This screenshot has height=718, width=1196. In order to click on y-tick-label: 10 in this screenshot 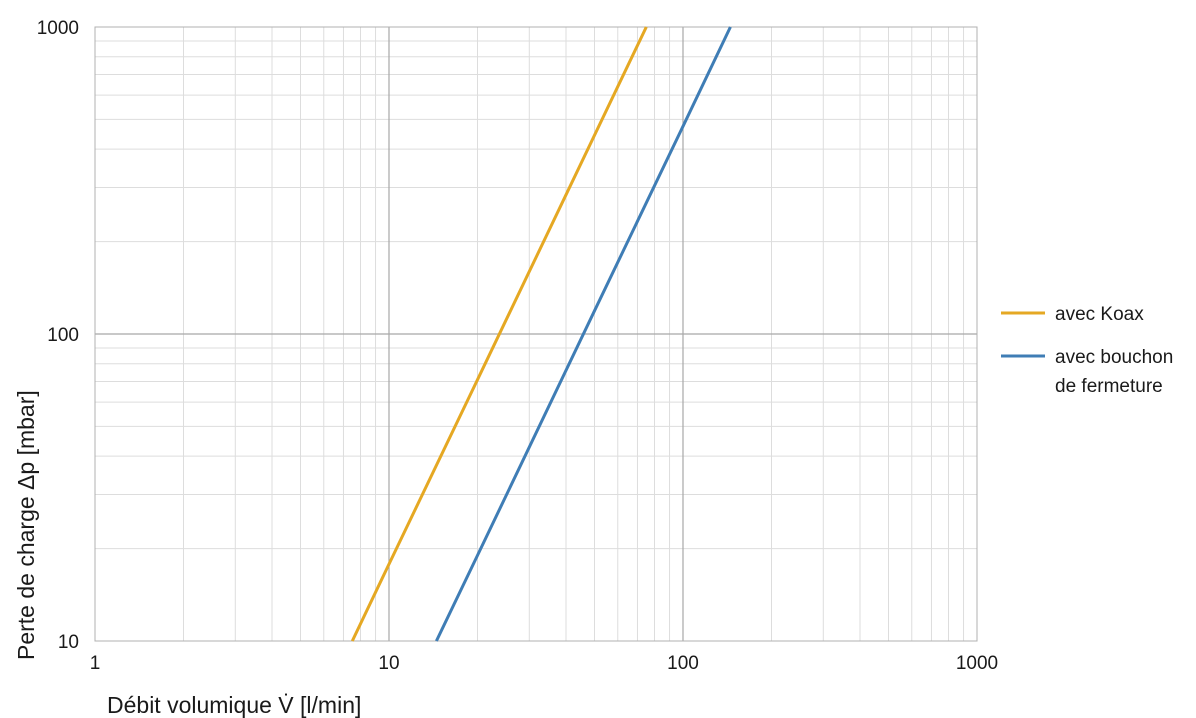, I will do `click(68, 642)`.